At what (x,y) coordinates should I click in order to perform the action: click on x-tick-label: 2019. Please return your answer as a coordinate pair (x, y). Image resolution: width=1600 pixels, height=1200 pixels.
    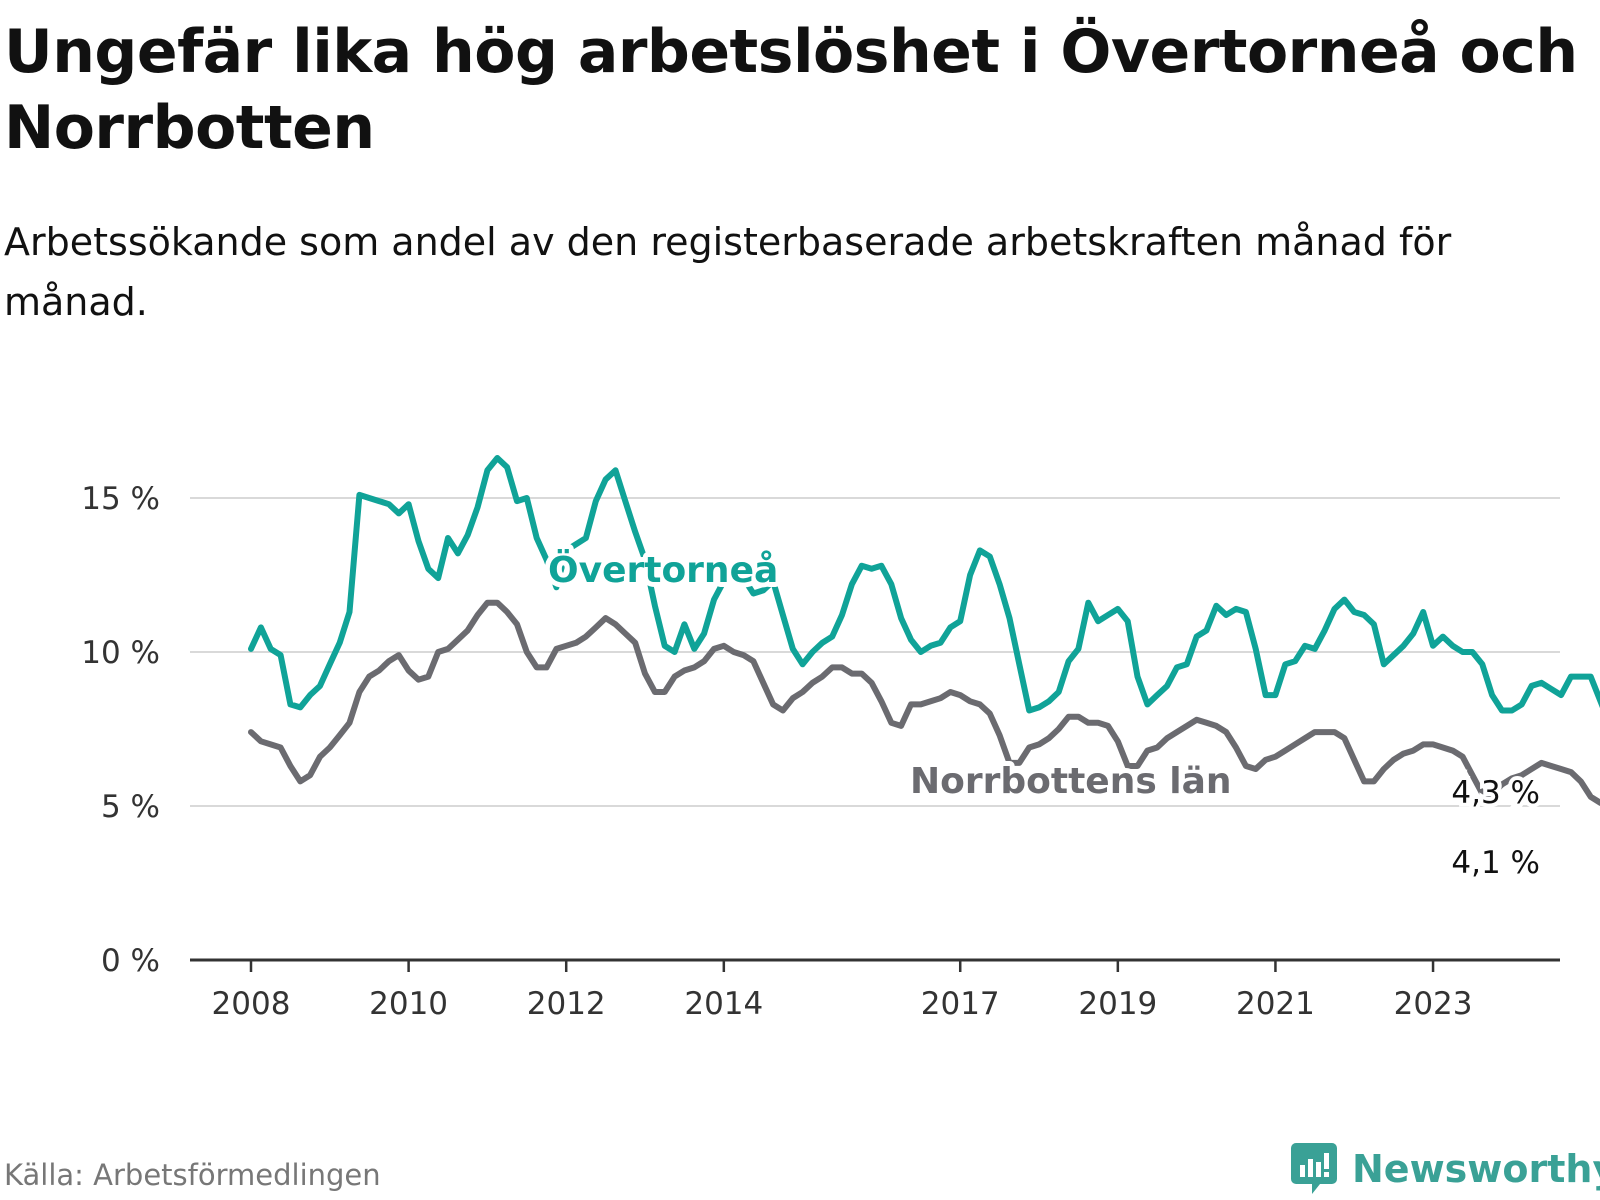
    Looking at the image, I should click on (1117, 1004).